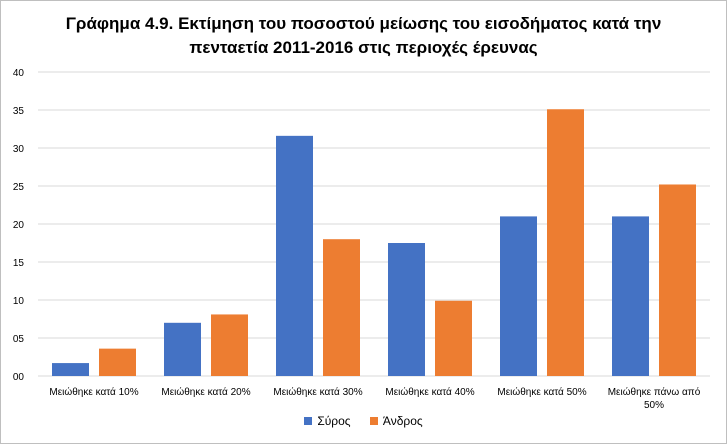  I want to click on y-tick-label-5: 25, so click(19, 187).